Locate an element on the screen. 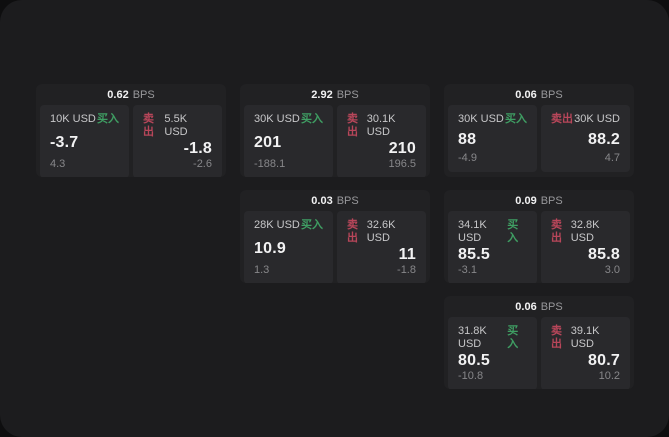  sell-amount: 32.8K USD is located at coordinates (585, 231).